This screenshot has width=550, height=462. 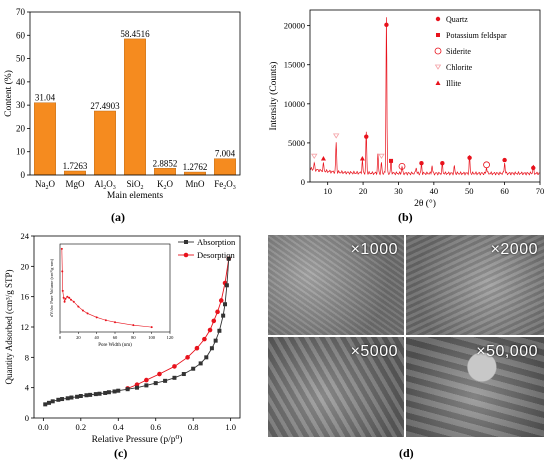 What do you see at coordinates (96, 337) in the screenshot?
I see `inset-x-tick-label: 40` at bounding box center [96, 337].